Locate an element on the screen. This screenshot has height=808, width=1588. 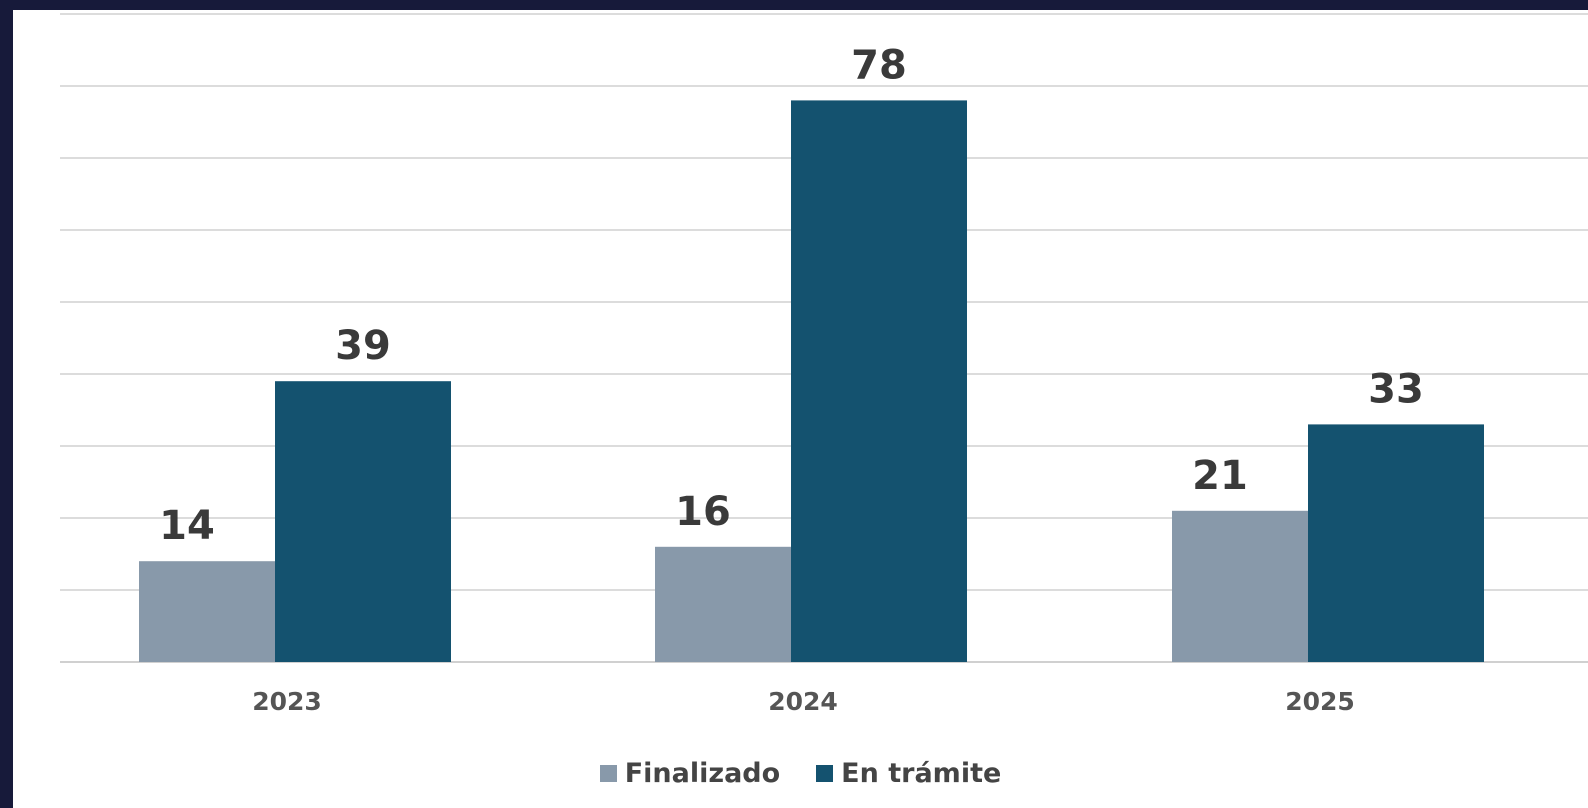
bar-finalizado-2025 is located at coordinates (1240, 586).